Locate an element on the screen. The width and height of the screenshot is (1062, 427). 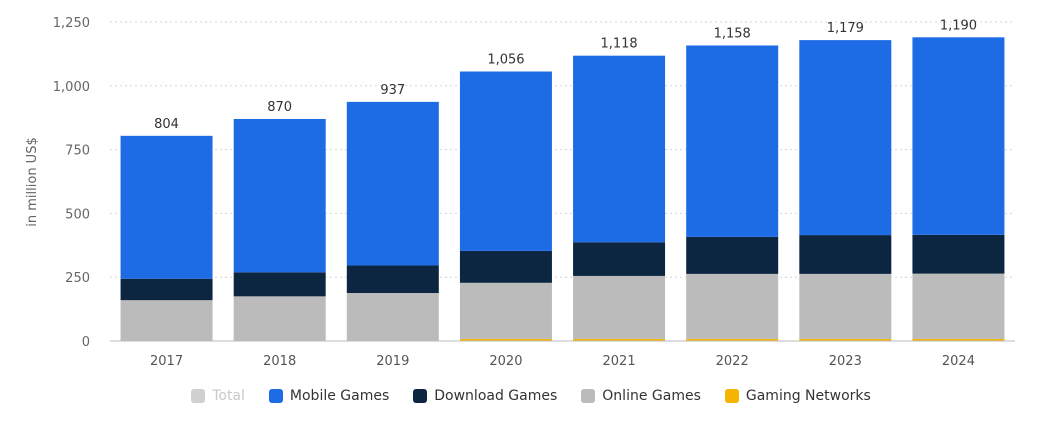
total-data-label: 1,179 is located at coordinates (845, 28).